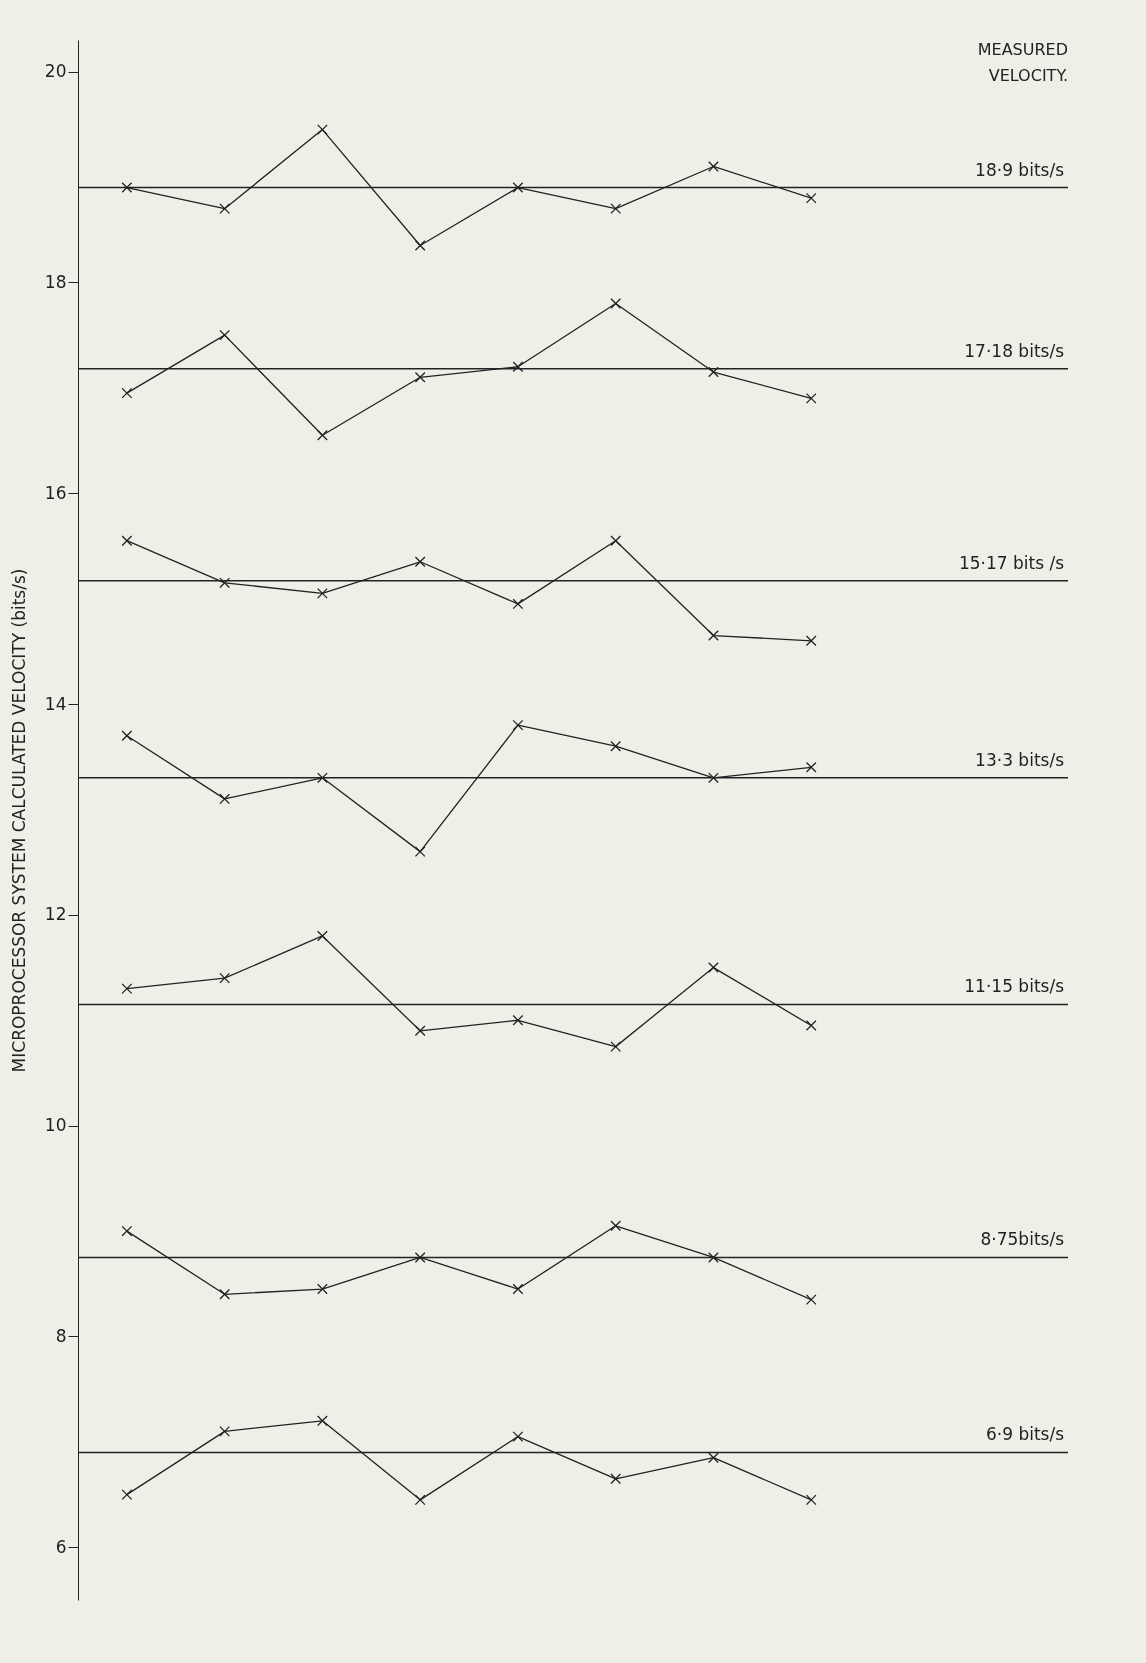  I want to click on text: MEASURED VELOCITY., so click(1022, 62).